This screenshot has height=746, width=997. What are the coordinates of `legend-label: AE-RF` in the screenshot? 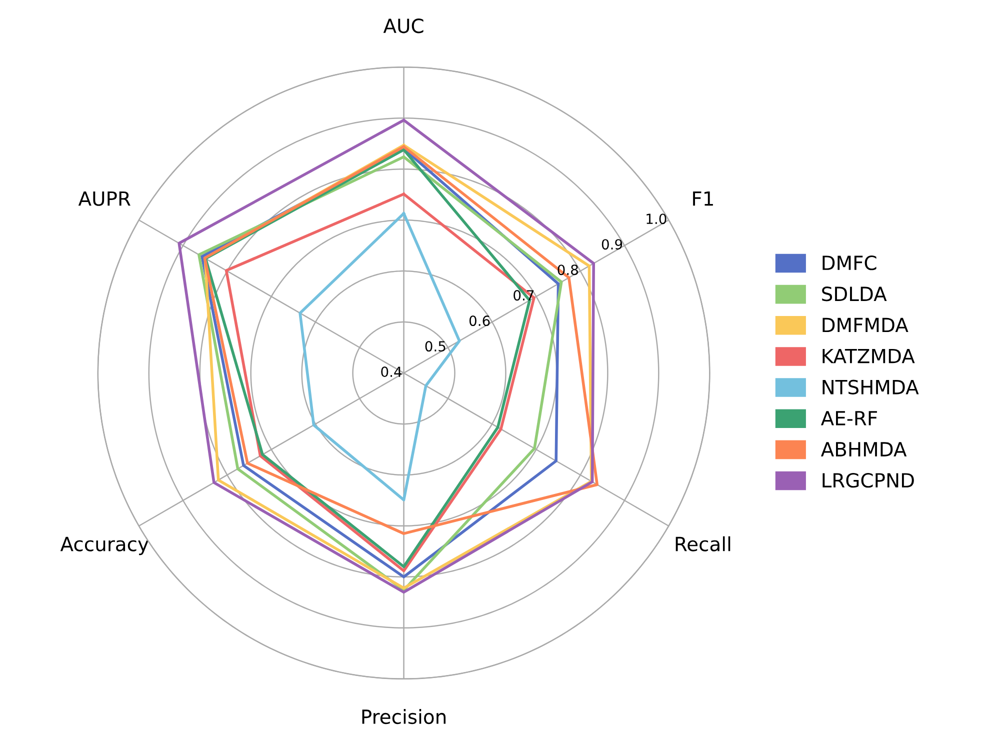 It's located at (848, 418).